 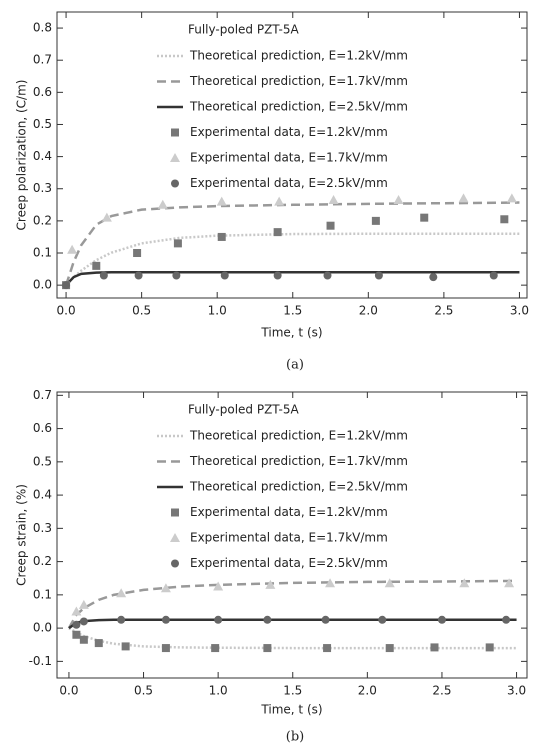 What do you see at coordinates (22, 155) in the screenshot?
I see `y-axis-label: Creep polarization, (C/m)` at bounding box center [22, 155].